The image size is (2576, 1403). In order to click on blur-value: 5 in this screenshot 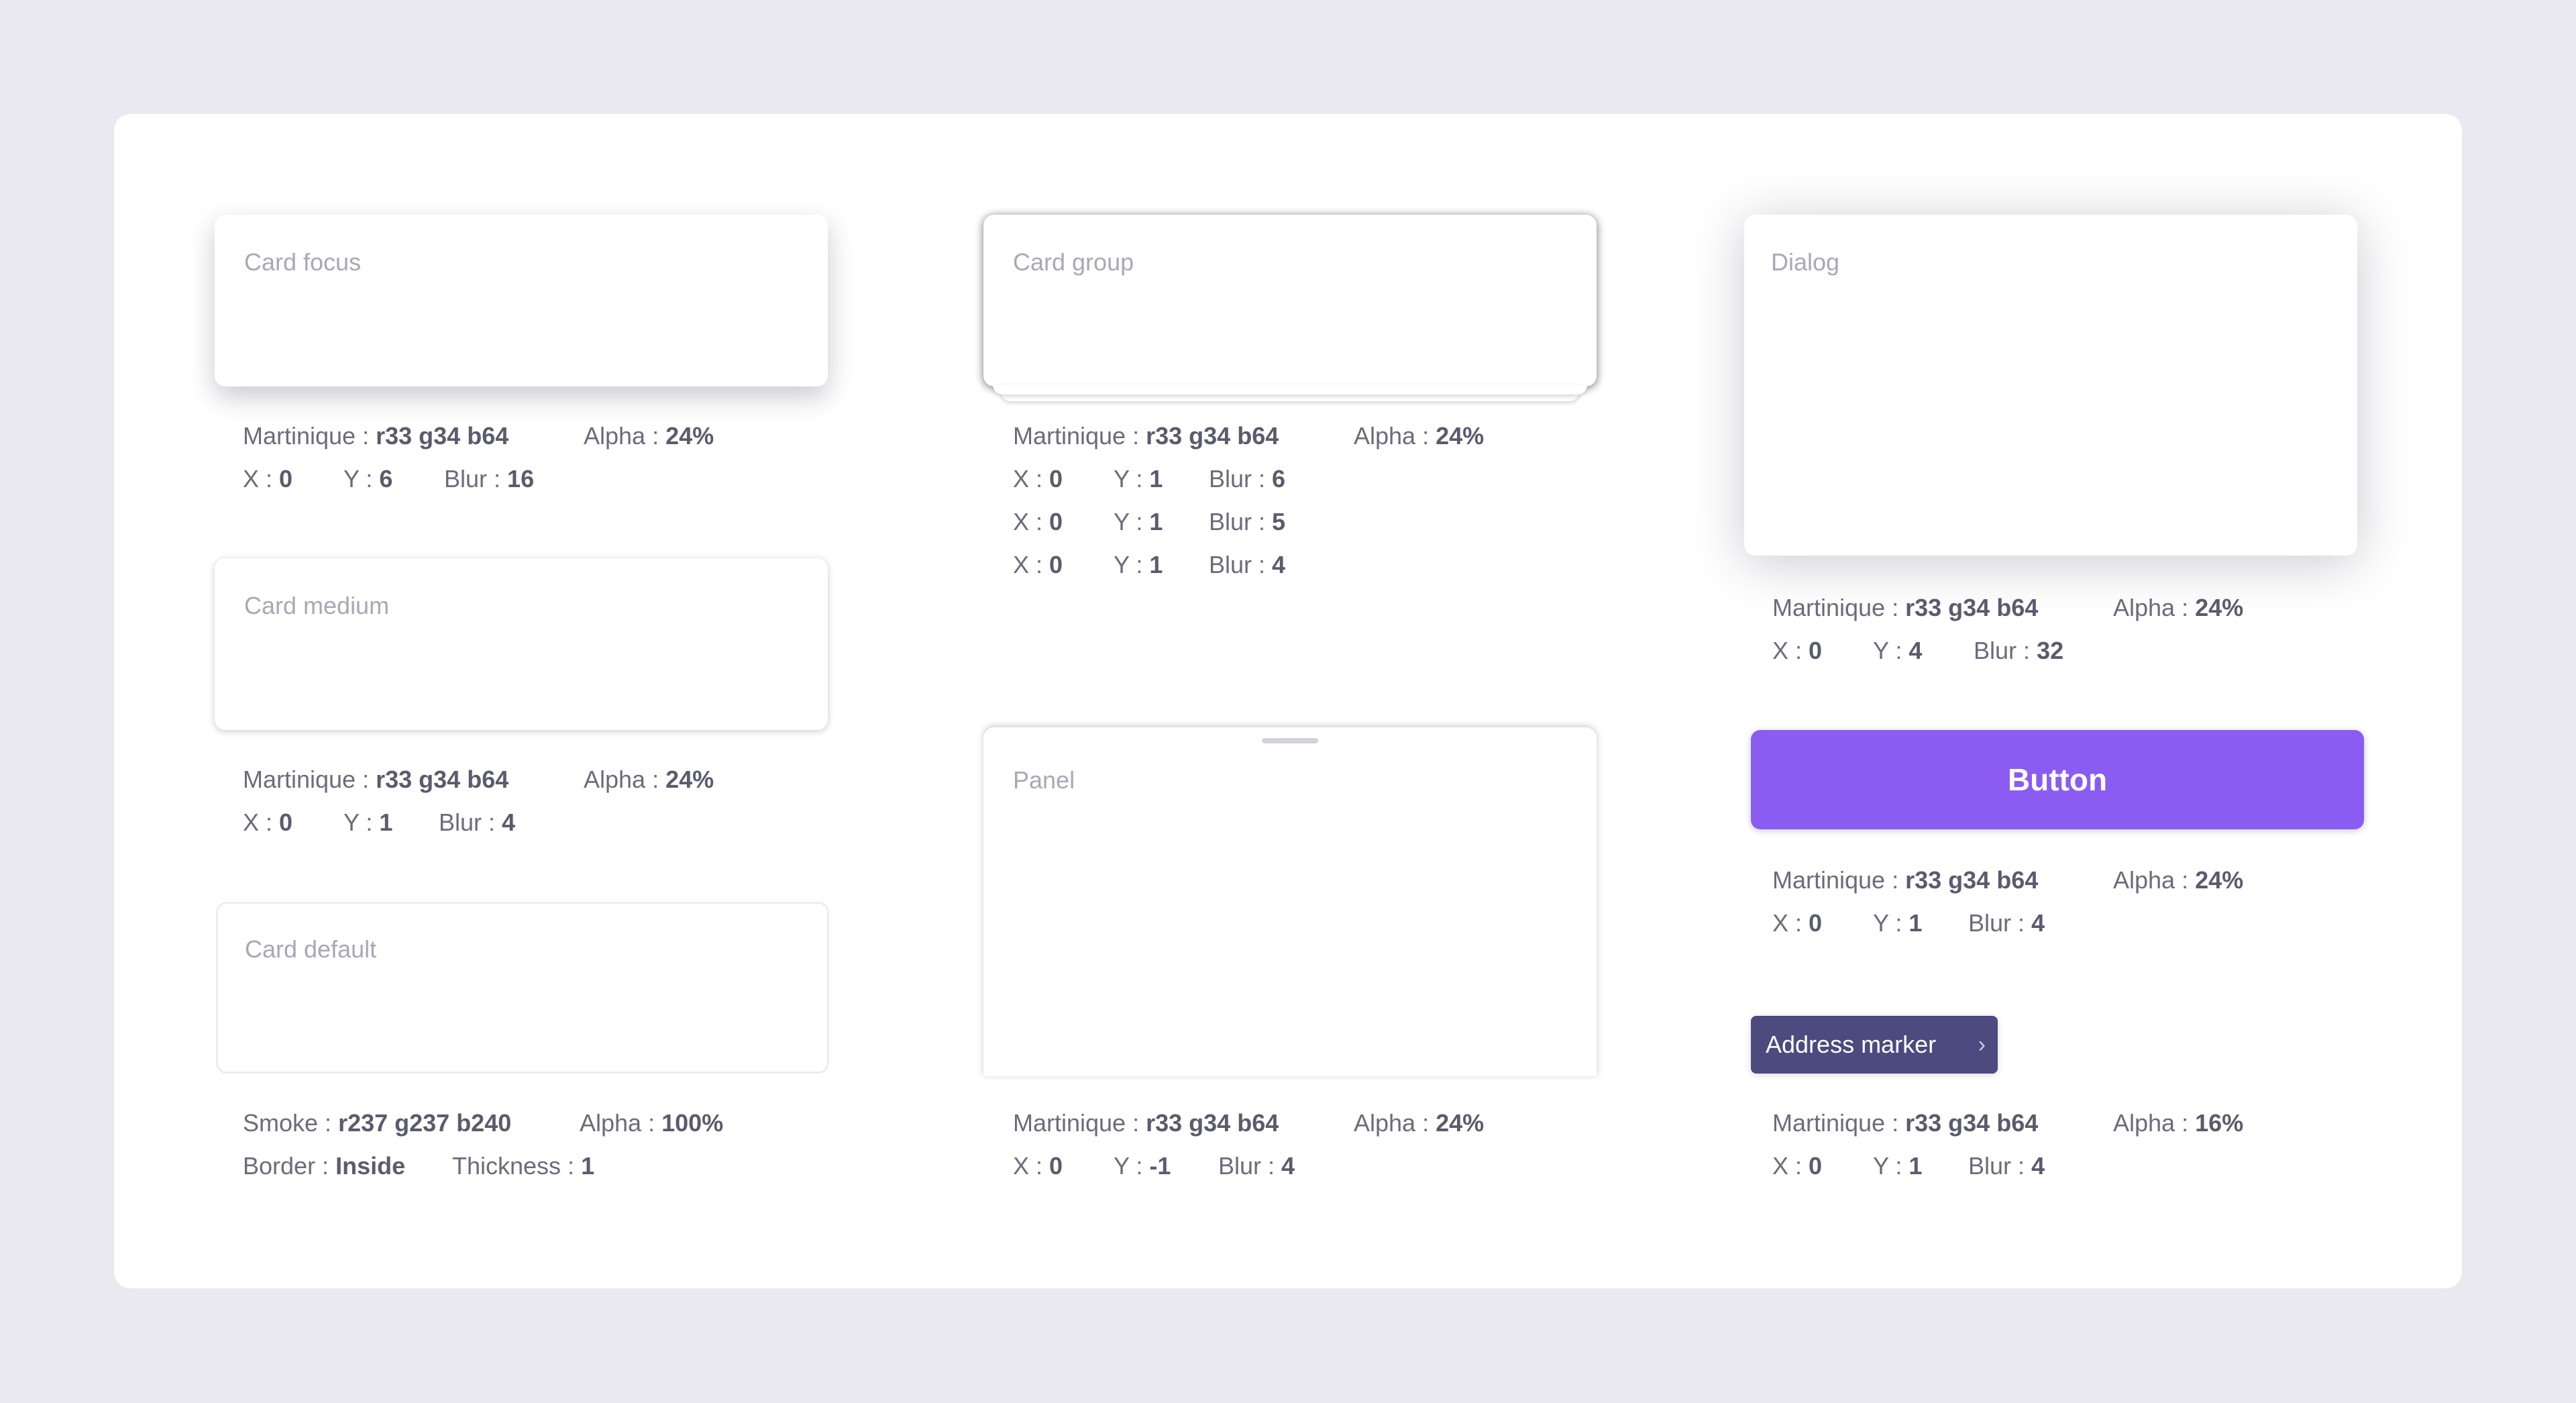, I will do `click(1279, 521)`.